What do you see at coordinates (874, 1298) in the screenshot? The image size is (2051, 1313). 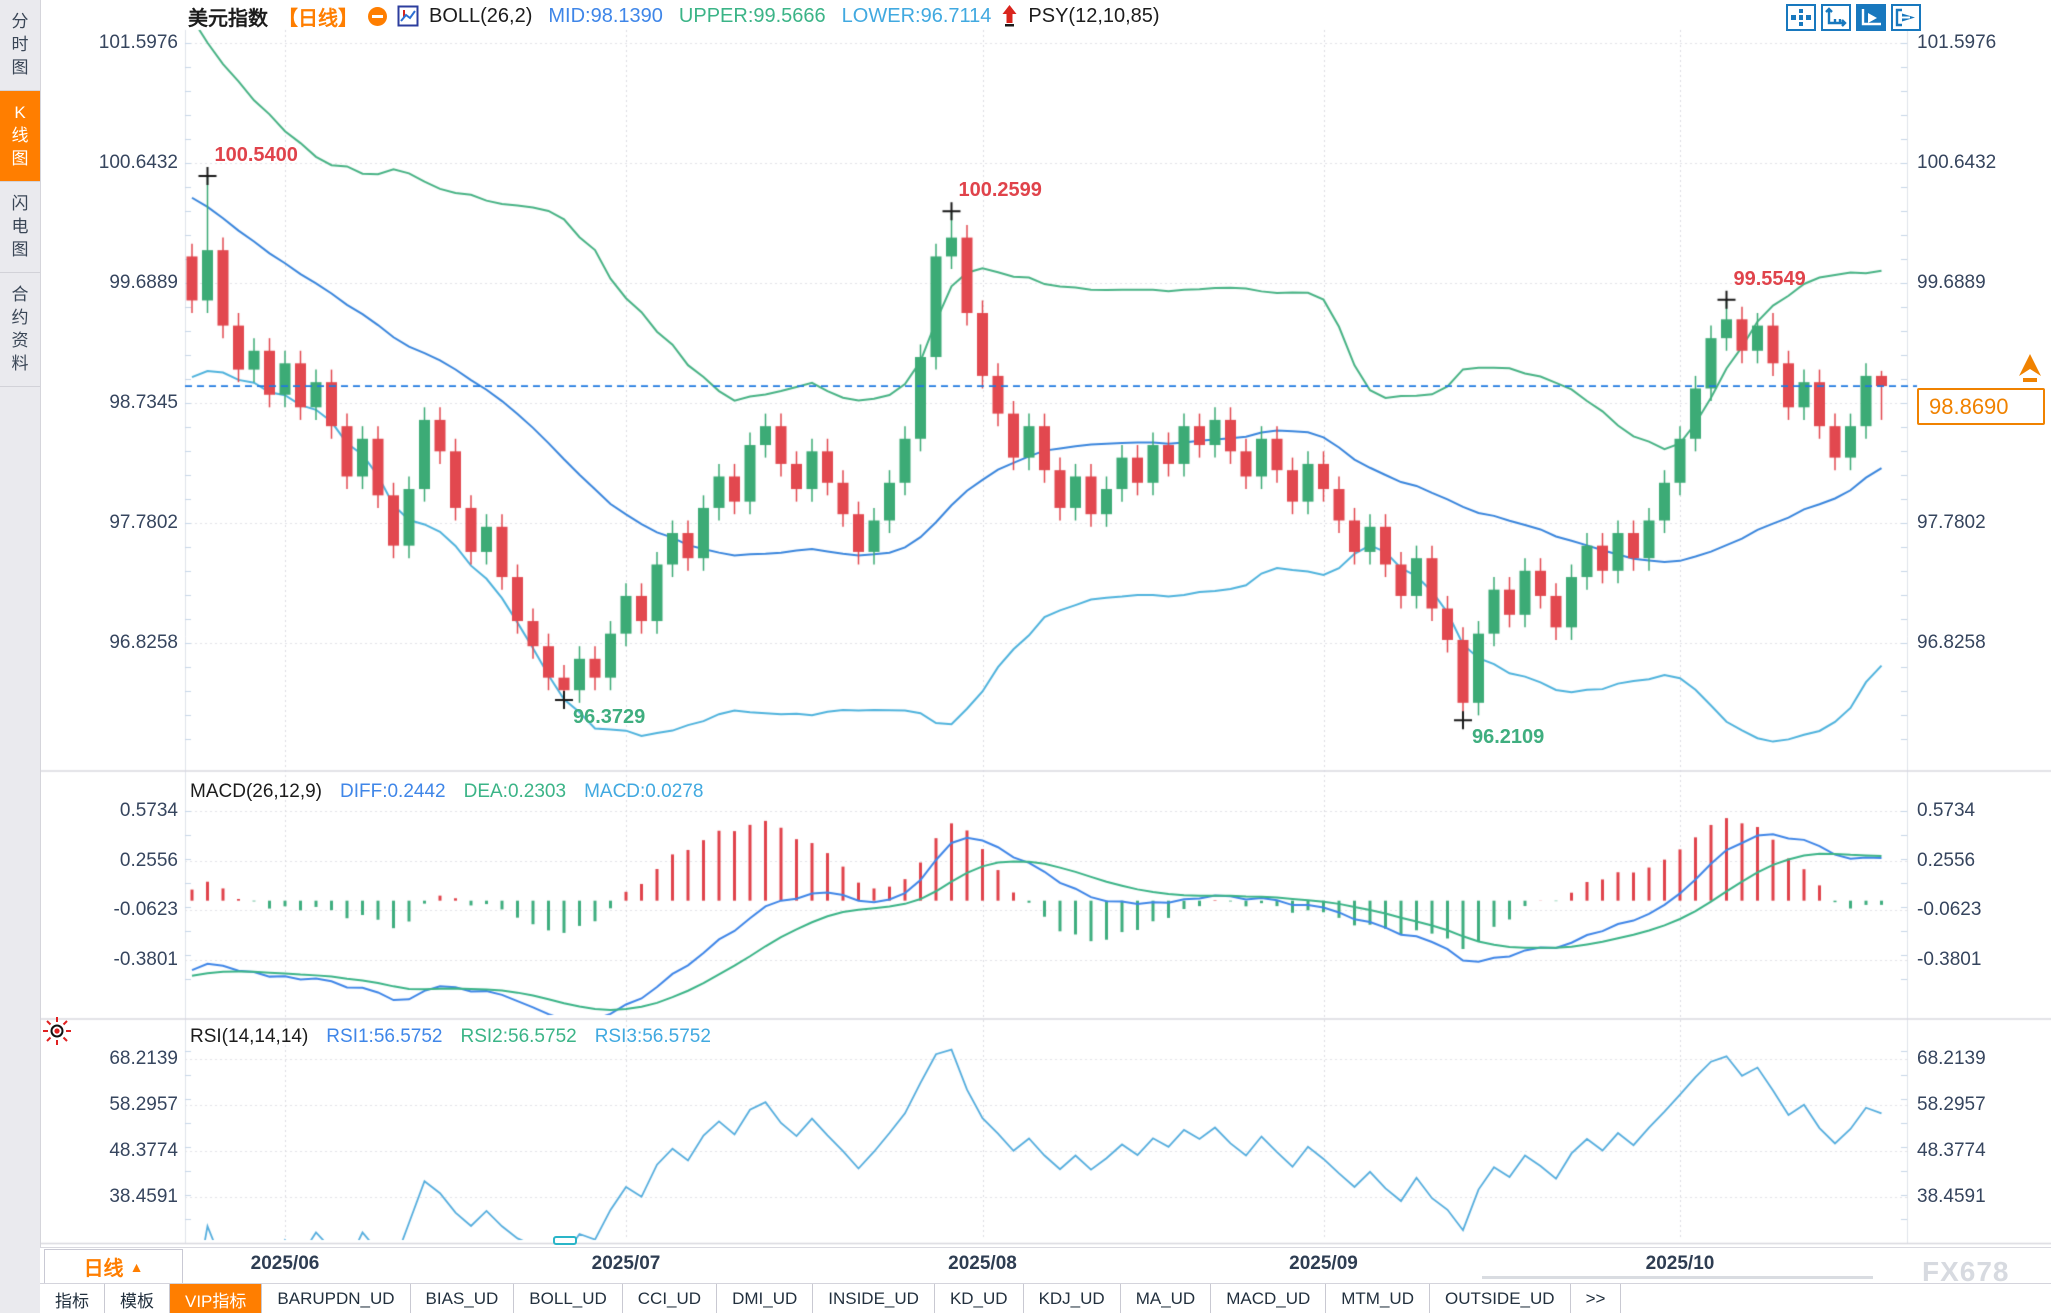 I see `tab-INSIDE_UD: INSIDE_UD` at bounding box center [874, 1298].